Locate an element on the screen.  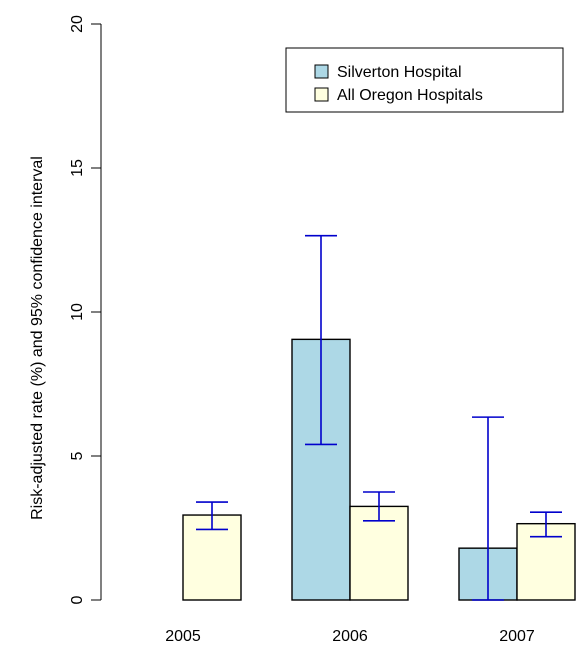
y-axis: 0 5 10 15 20 is located at coordinates (85, 309).